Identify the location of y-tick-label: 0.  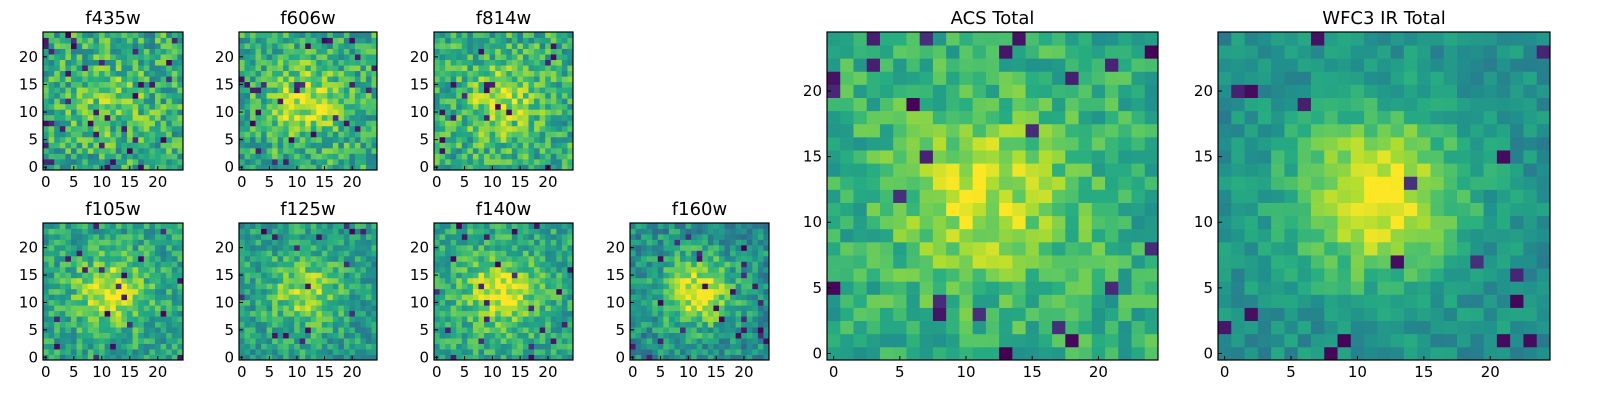
(620, 357).